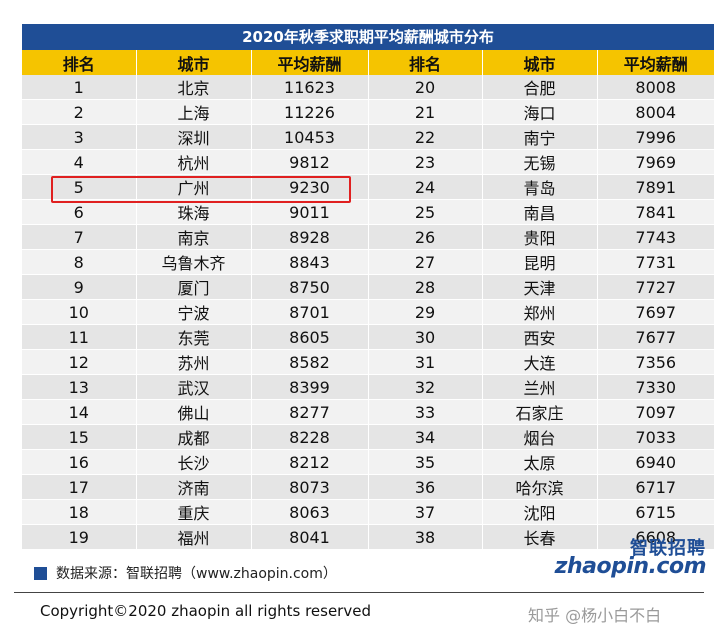 This screenshot has height=642, width=720. Describe the element at coordinates (194, 537) in the screenshot. I see `table-cell: 福州` at that location.